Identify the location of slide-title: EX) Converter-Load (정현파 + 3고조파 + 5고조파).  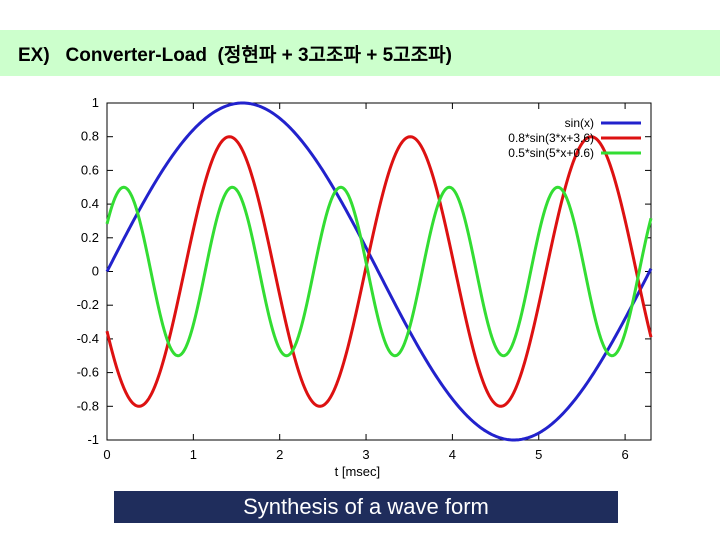
(235, 55).